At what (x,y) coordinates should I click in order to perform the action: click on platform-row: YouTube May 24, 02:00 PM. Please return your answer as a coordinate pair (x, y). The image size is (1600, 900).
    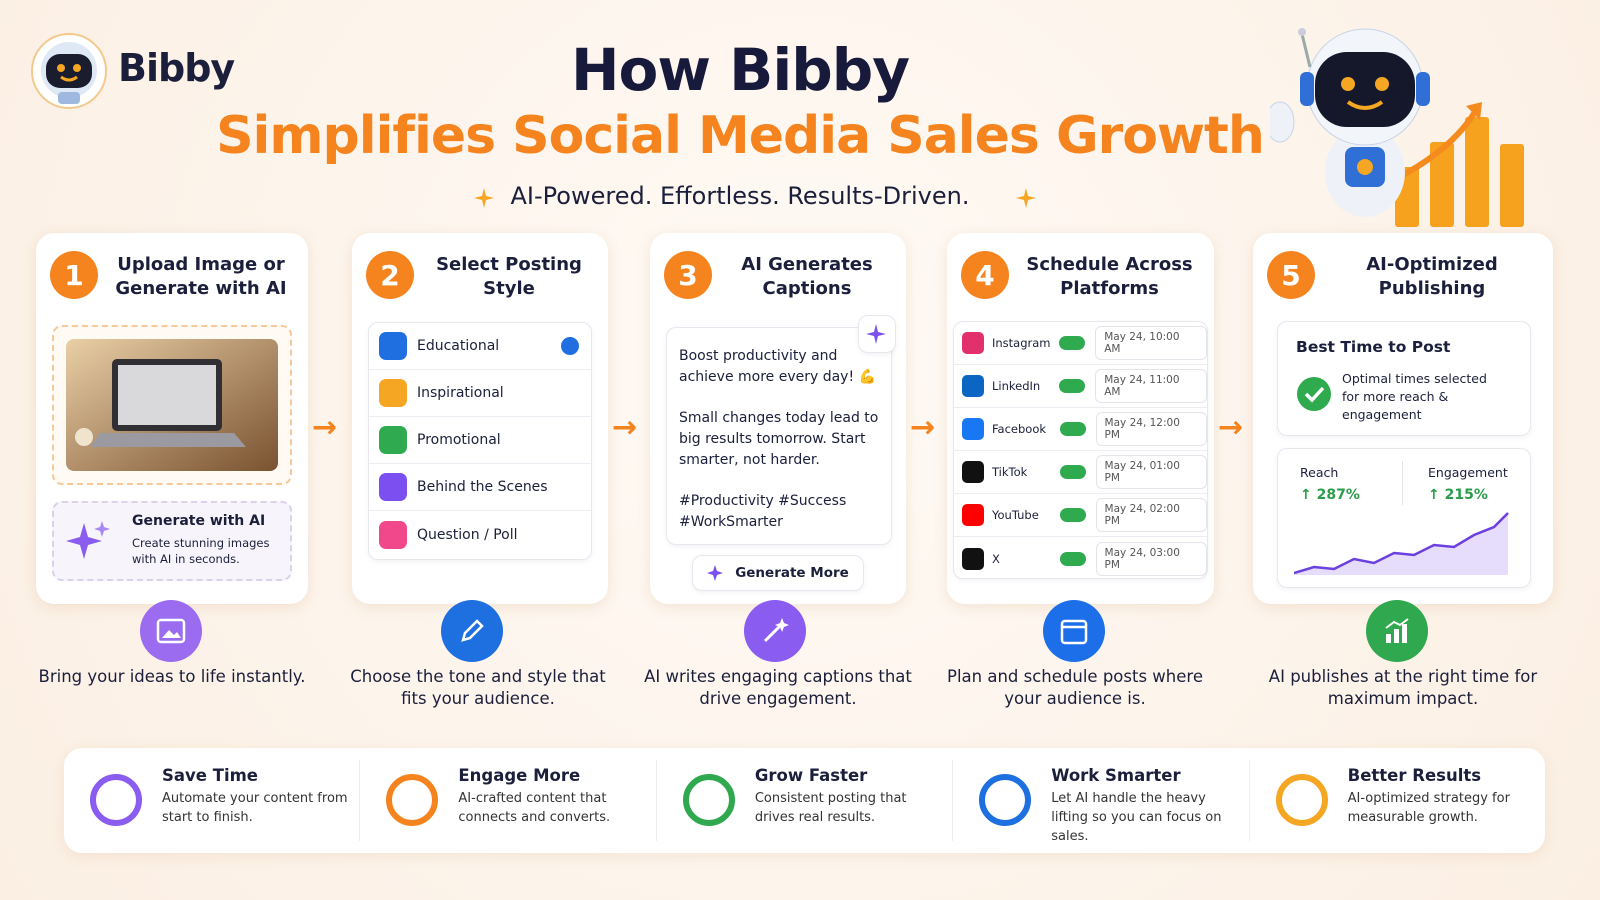
    Looking at the image, I should click on (1080, 515).